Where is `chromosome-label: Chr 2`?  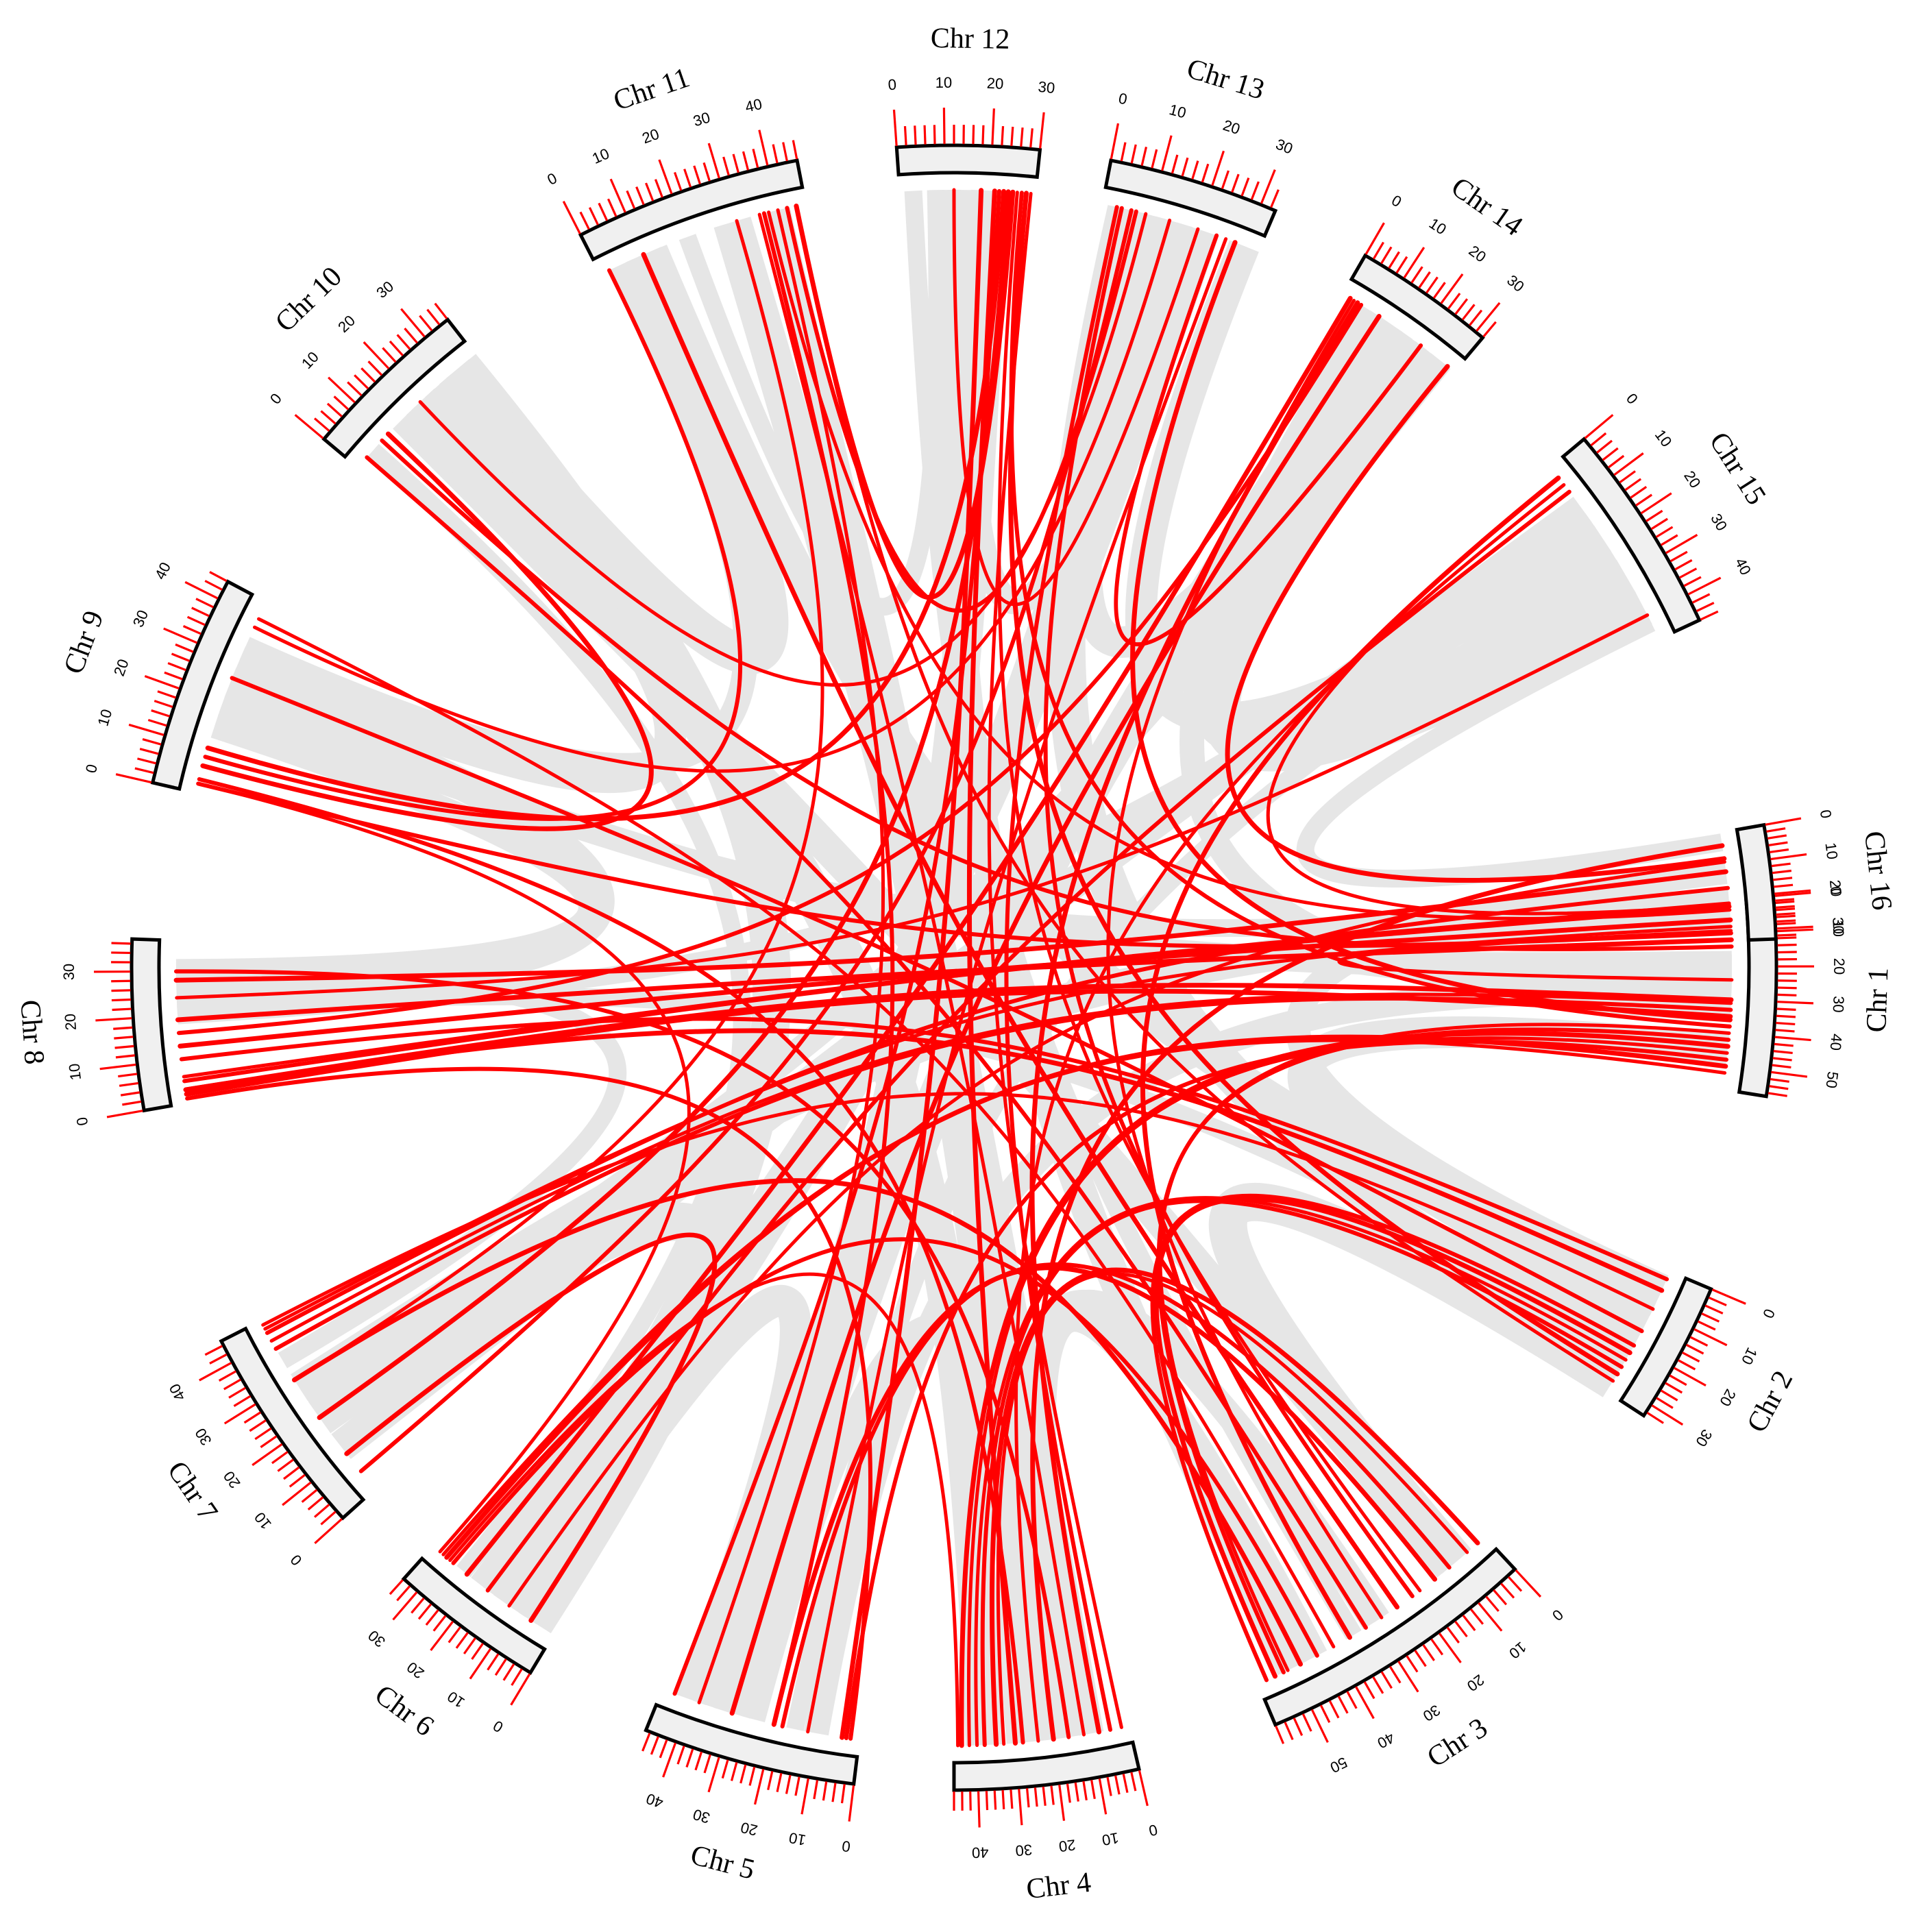
chromosome-label: Chr 2 is located at coordinates (1770, 1402).